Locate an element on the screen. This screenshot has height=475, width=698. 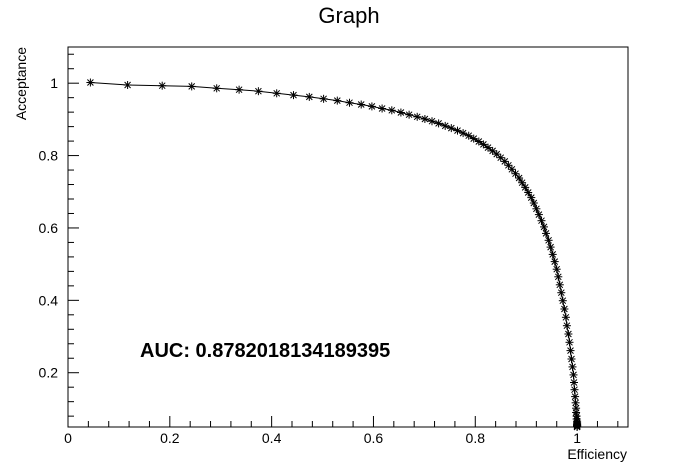
x-tick-label: 1 is located at coordinates (577, 438).